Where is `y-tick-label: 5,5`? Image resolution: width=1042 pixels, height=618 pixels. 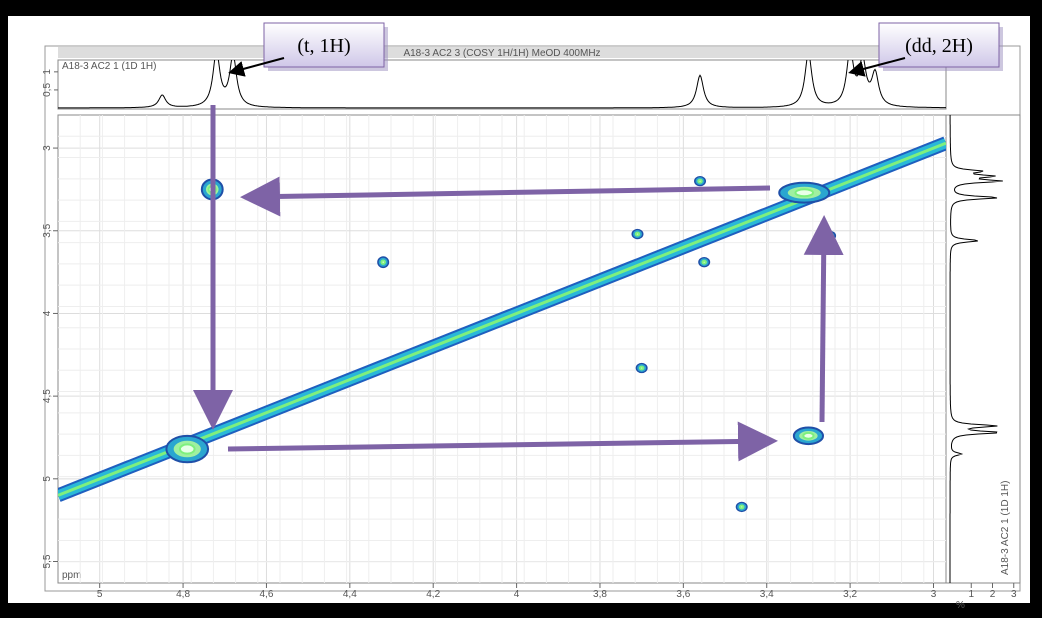 y-tick-label: 5,5 is located at coordinates (47, 561).